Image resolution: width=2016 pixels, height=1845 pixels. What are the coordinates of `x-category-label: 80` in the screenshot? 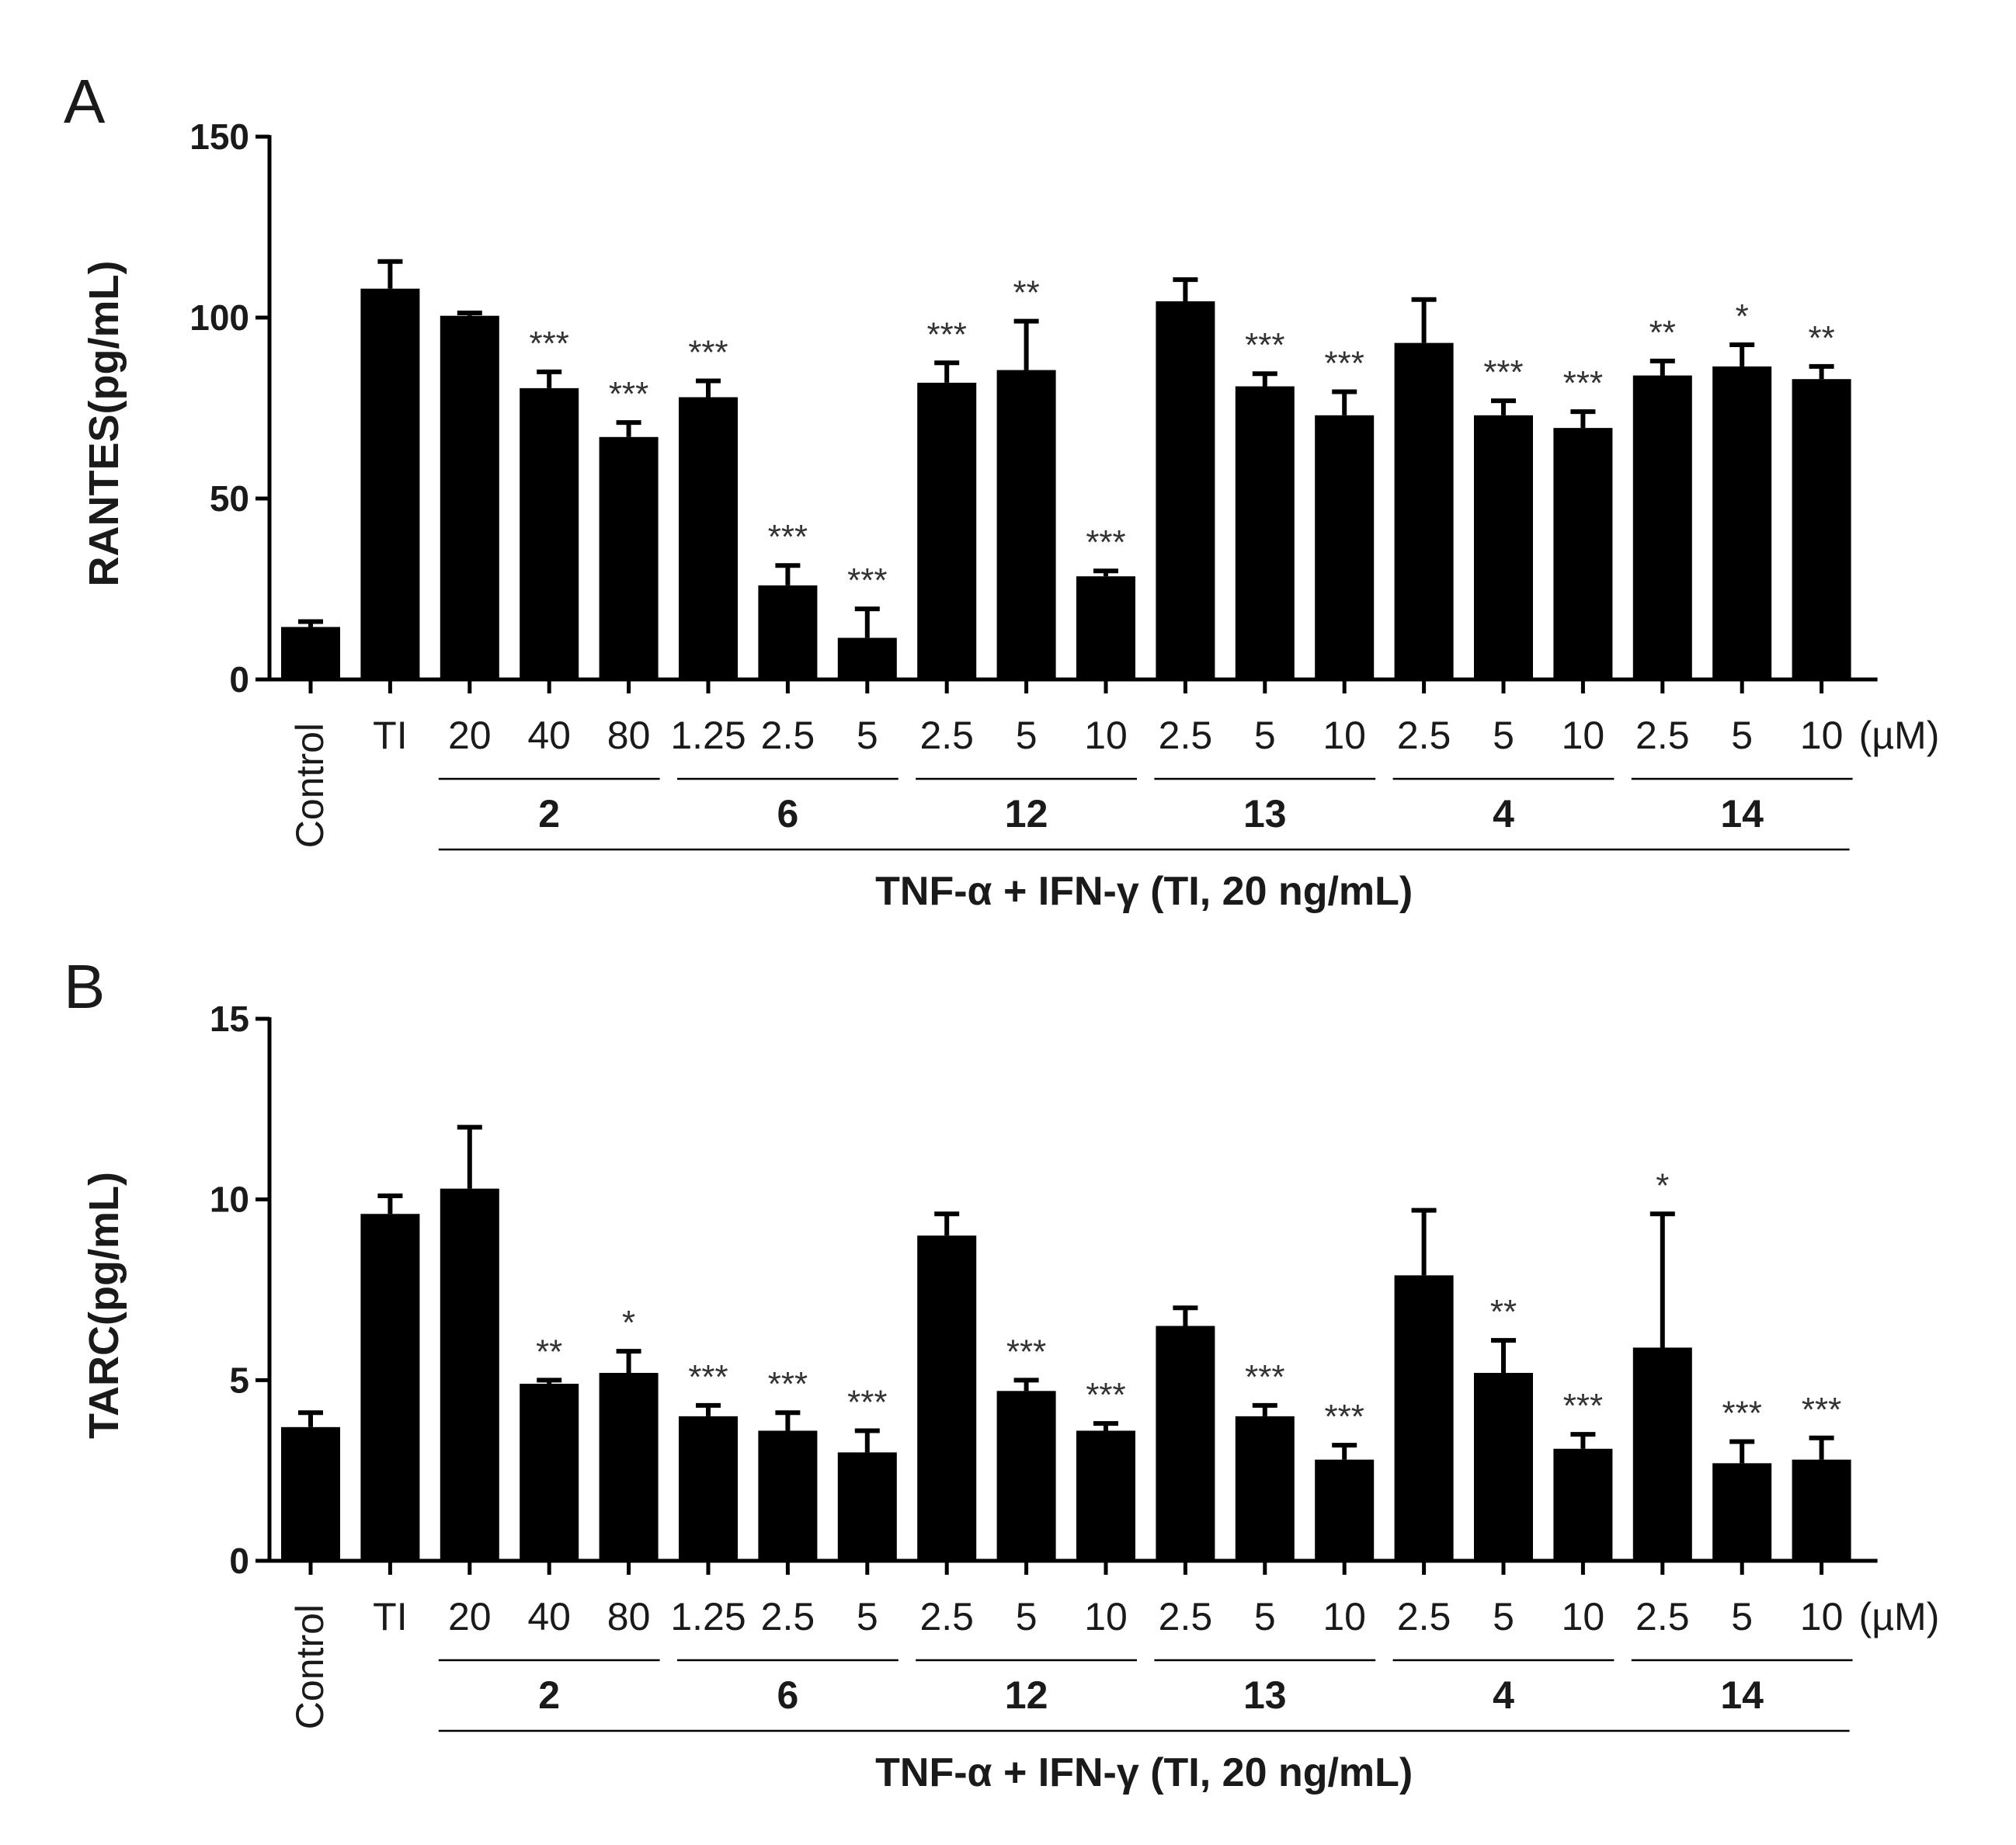 It's located at (629, 1617).